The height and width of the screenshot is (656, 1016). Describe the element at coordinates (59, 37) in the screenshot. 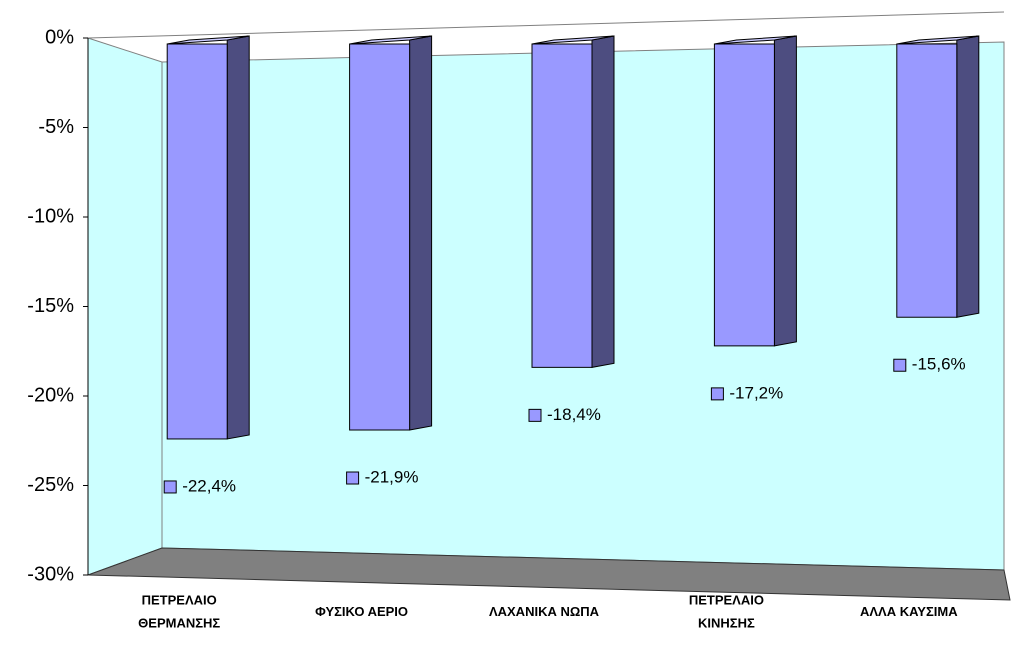

I see `y-tick-label: 0%` at that location.